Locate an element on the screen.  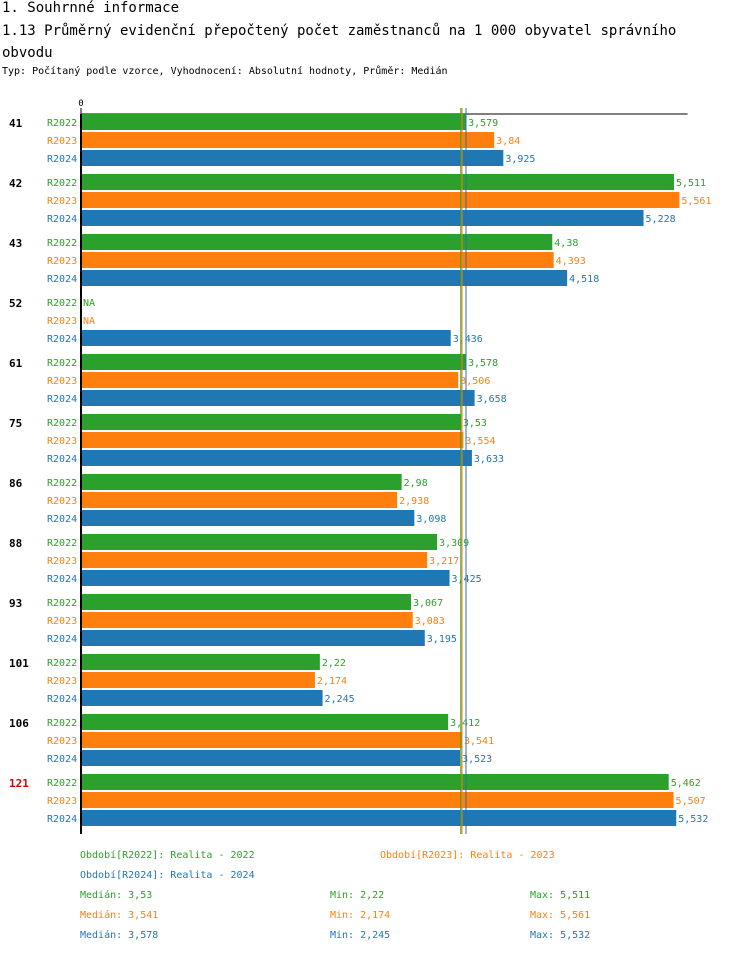
data-label: 3,309 is located at coordinates (454, 543).